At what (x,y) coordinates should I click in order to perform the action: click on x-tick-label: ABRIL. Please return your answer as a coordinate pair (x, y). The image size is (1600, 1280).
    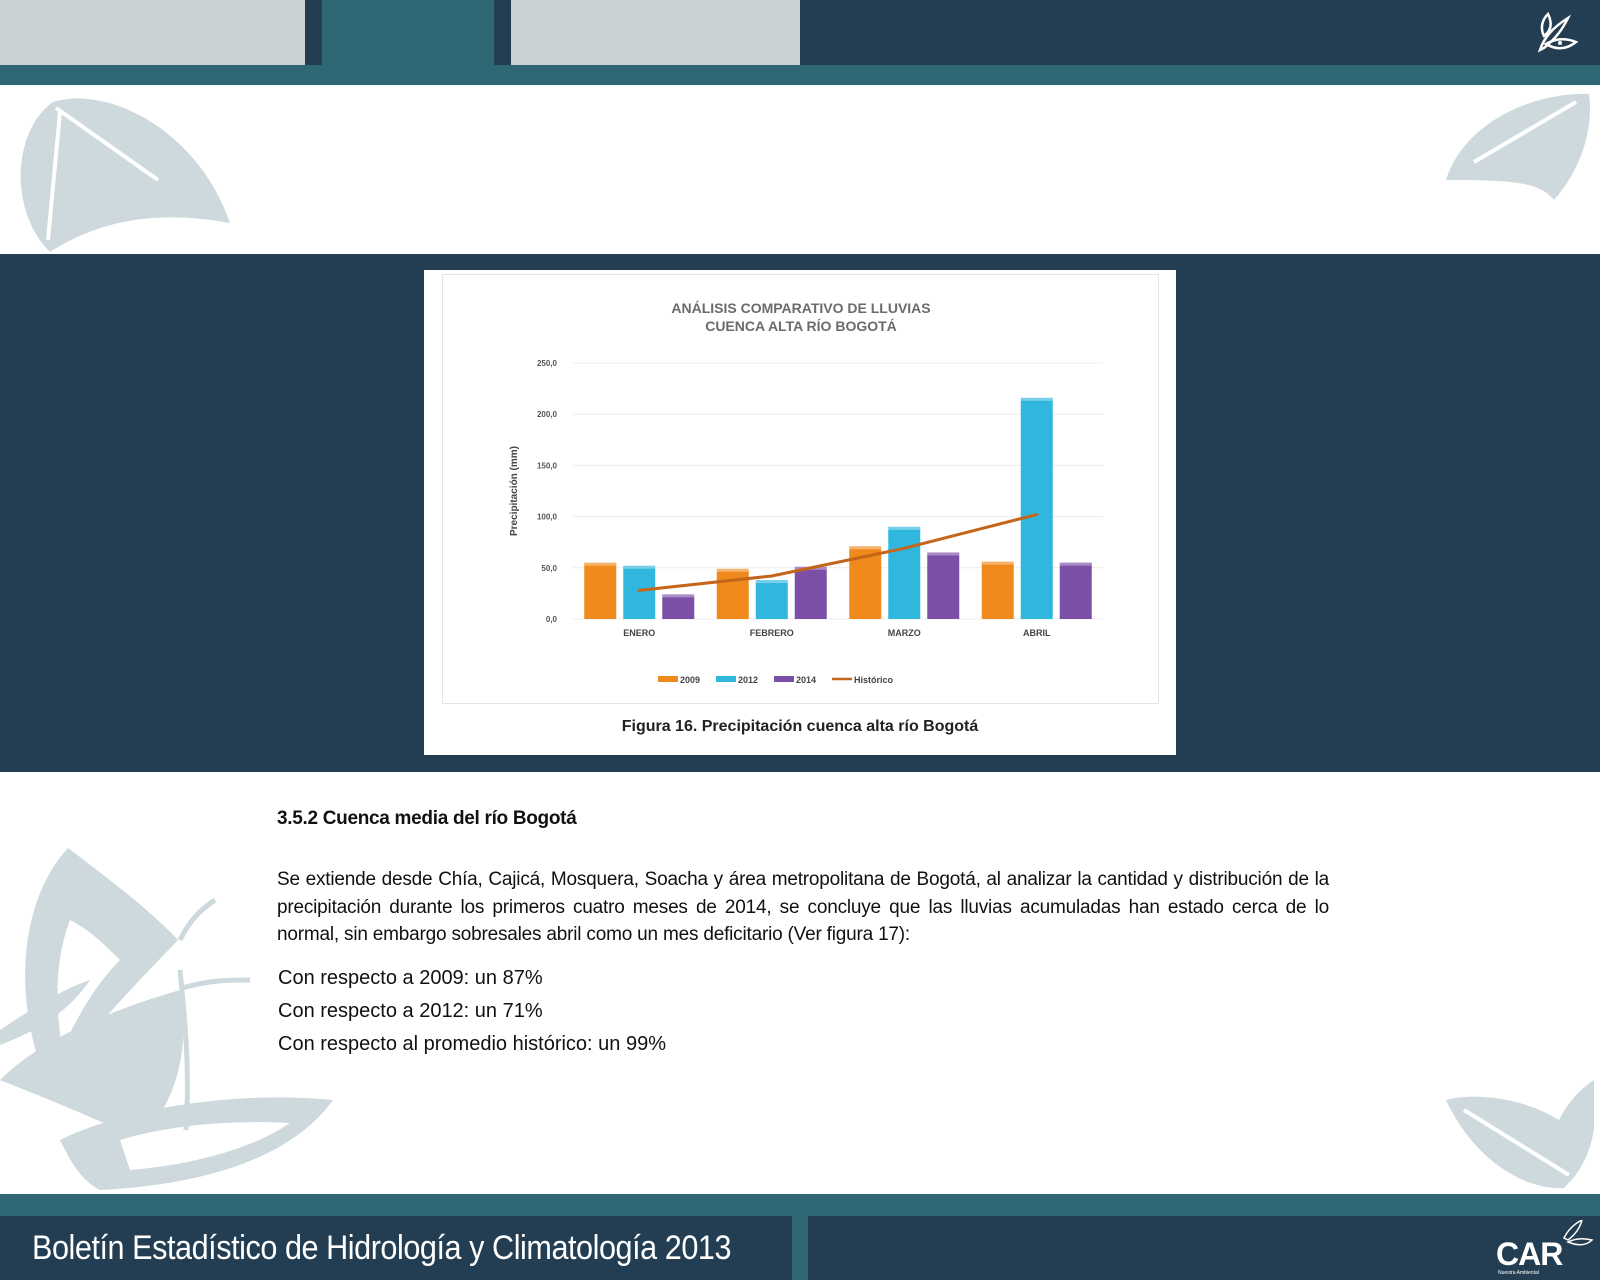
    Looking at the image, I should click on (1037, 633).